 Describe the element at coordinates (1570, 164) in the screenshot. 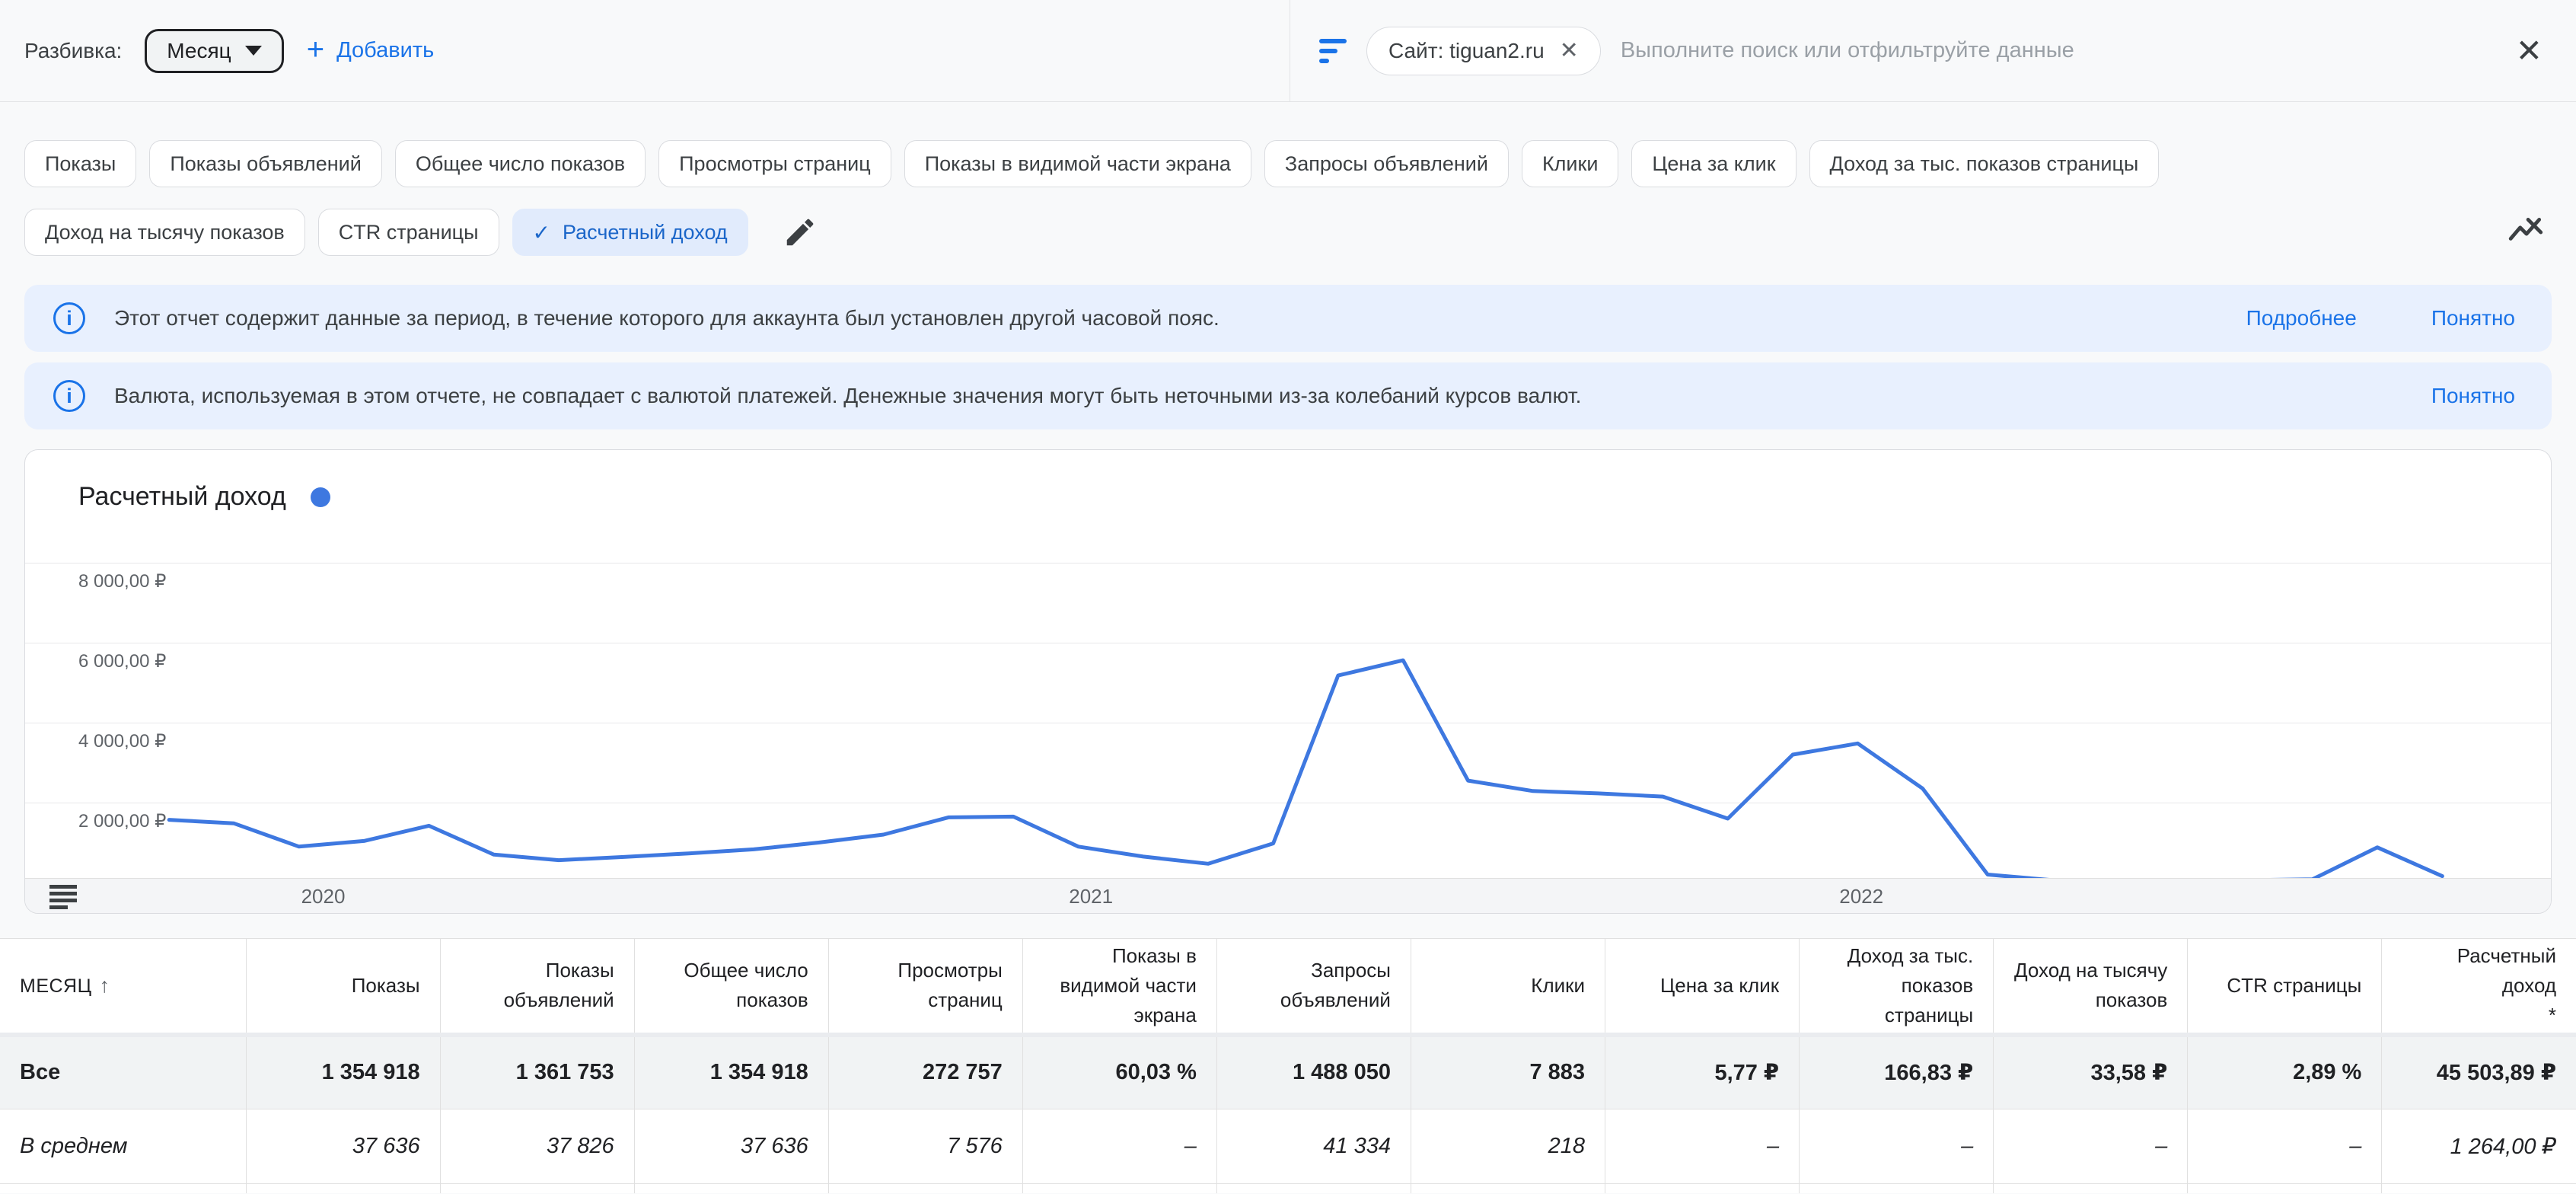

I see `metric-chip-clicks: Клики` at that location.